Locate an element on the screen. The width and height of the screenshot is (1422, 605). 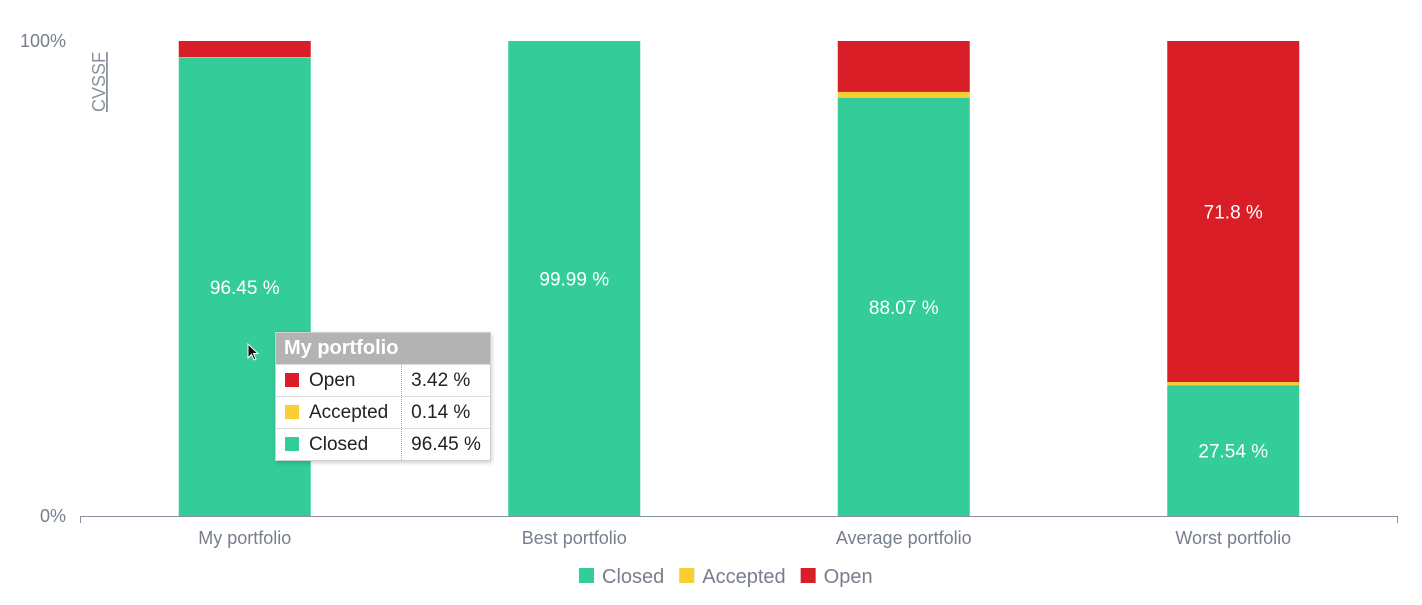
bar-data-label: 99.99 % is located at coordinates (574, 280).